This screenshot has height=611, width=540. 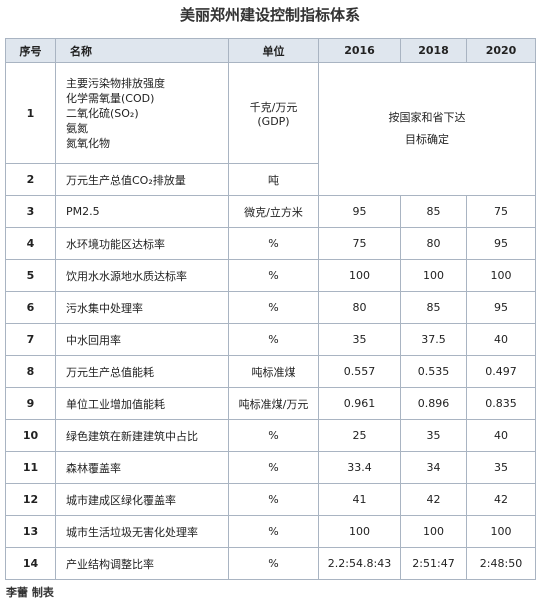 I want to click on indicator-name: PM2.5, so click(x=142, y=211).